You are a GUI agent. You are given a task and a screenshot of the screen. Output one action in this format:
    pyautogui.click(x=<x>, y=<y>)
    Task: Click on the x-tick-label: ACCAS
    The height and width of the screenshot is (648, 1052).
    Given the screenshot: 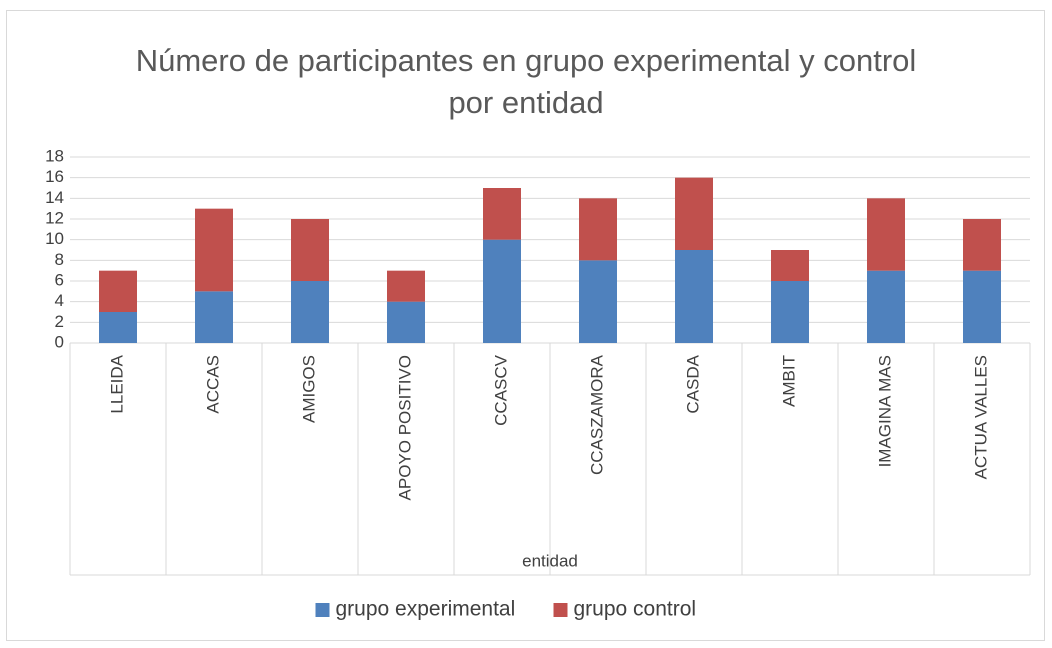 What is the action you would take?
    pyautogui.click(x=212, y=384)
    